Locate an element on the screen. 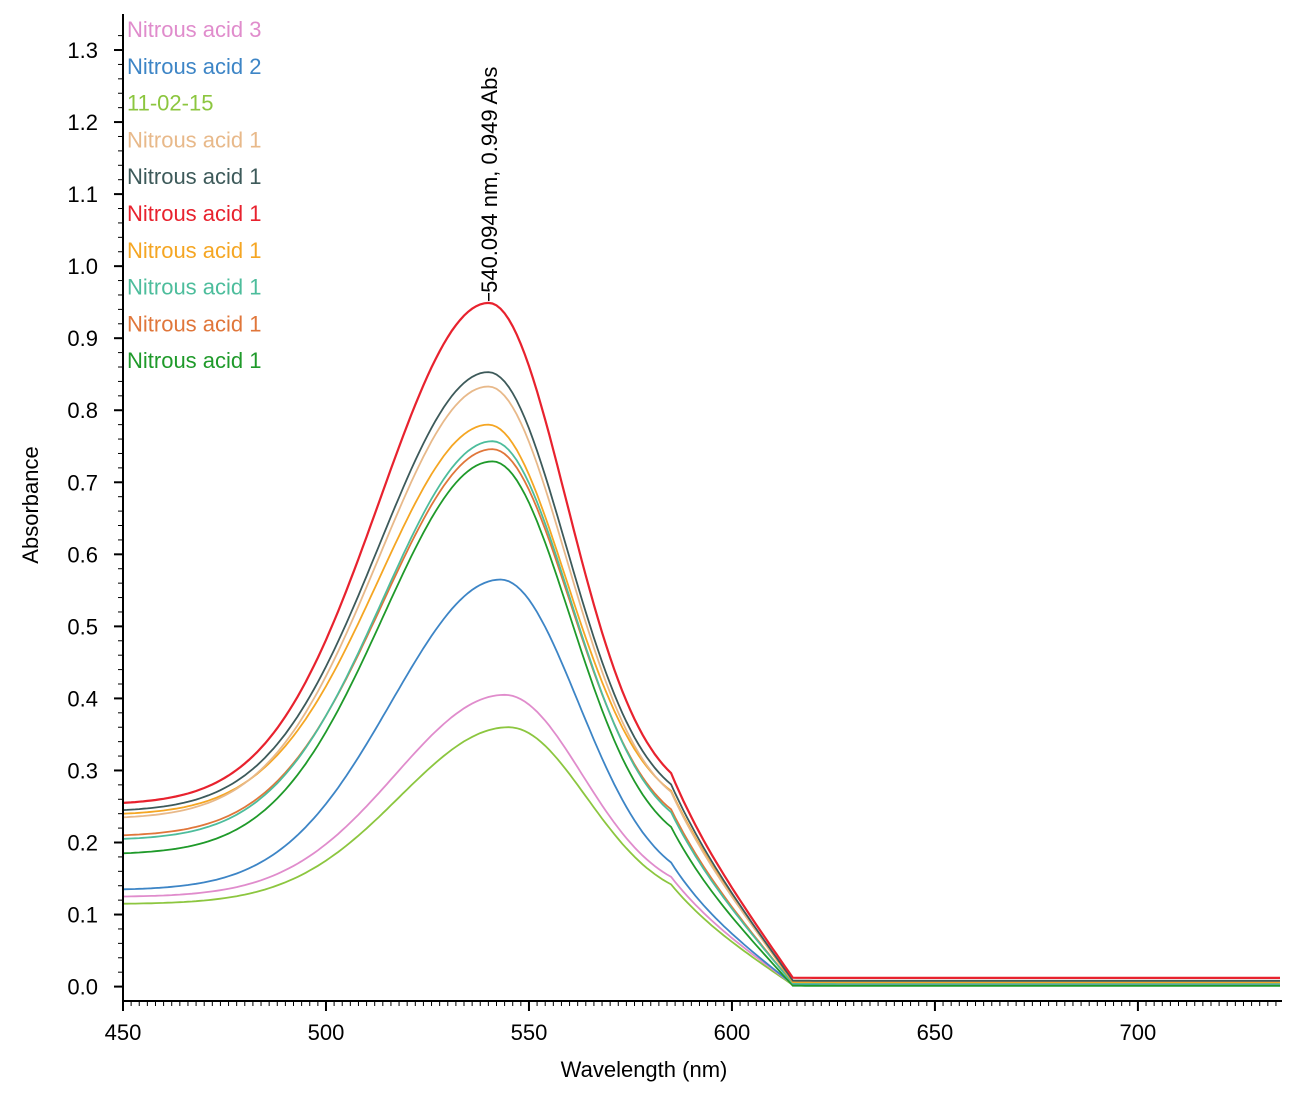  x-tick-label: 700 is located at coordinates (1138, 1032).